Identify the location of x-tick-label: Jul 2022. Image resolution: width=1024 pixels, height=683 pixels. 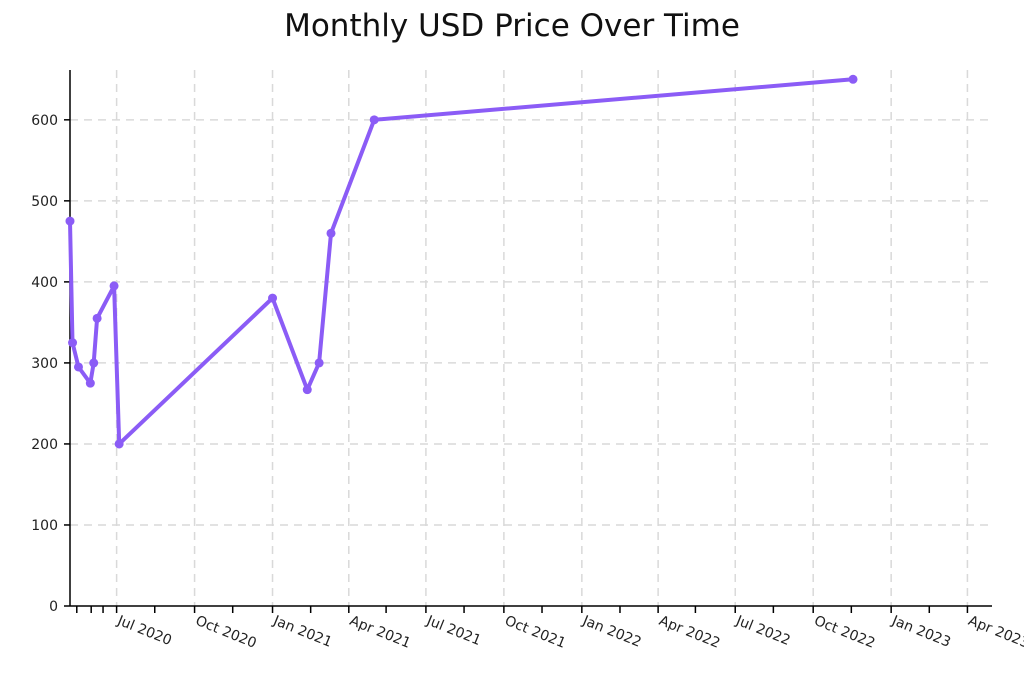
(763, 630).